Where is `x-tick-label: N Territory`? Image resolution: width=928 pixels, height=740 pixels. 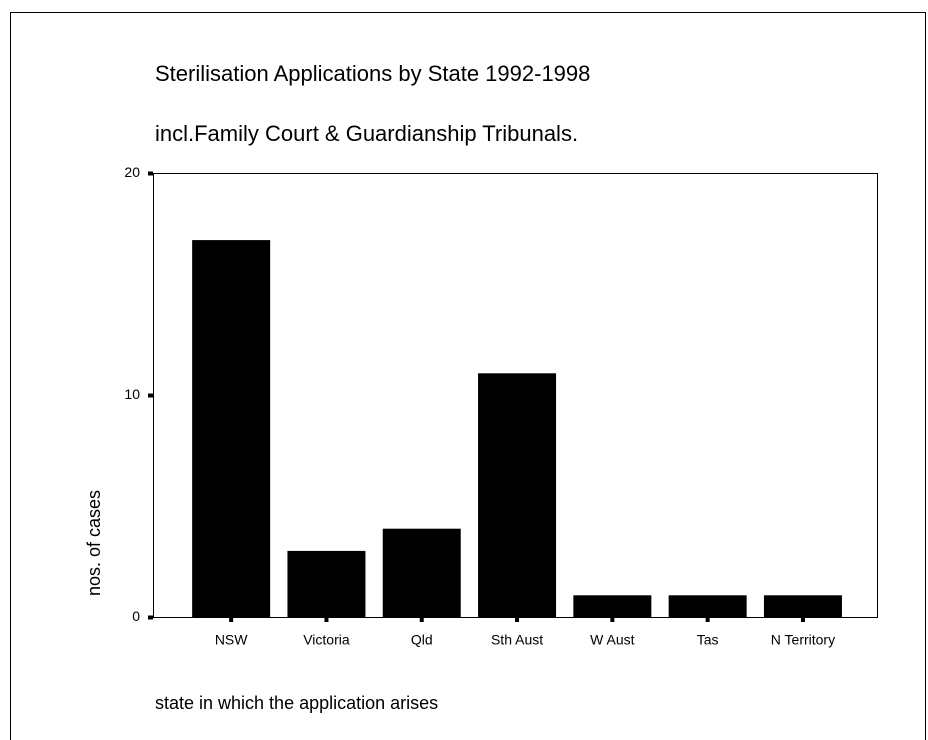
x-tick-label: N Territory is located at coordinates (803, 640).